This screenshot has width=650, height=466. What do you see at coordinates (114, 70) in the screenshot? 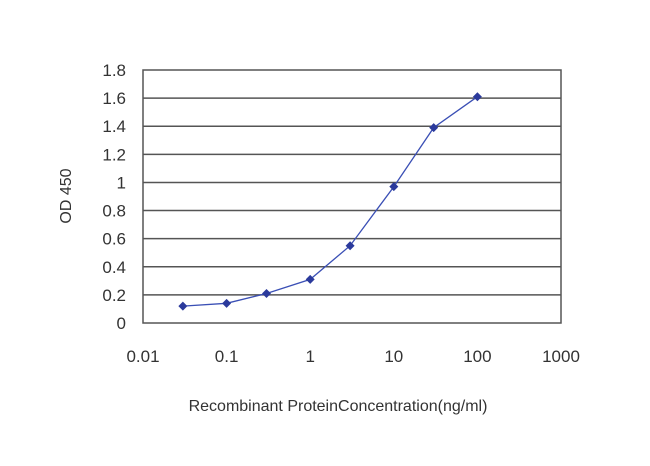
I see `y-tick-label: 1.8` at bounding box center [114, 70].